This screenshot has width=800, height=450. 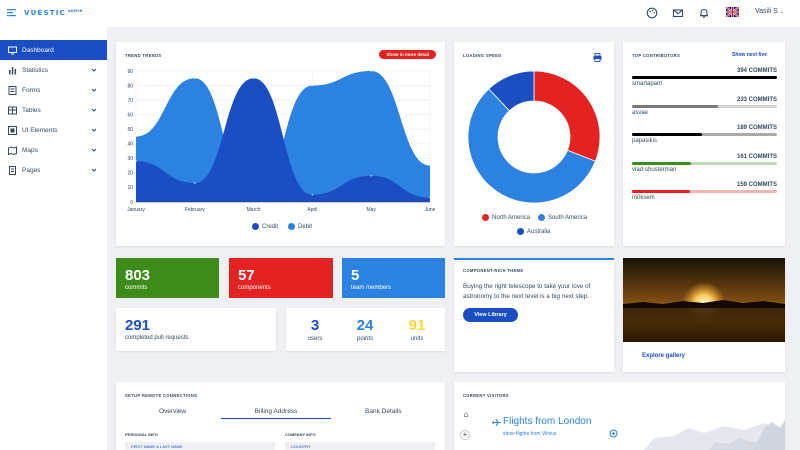 I want to click on user-name: Vasili S, so click(x=766, y=11).